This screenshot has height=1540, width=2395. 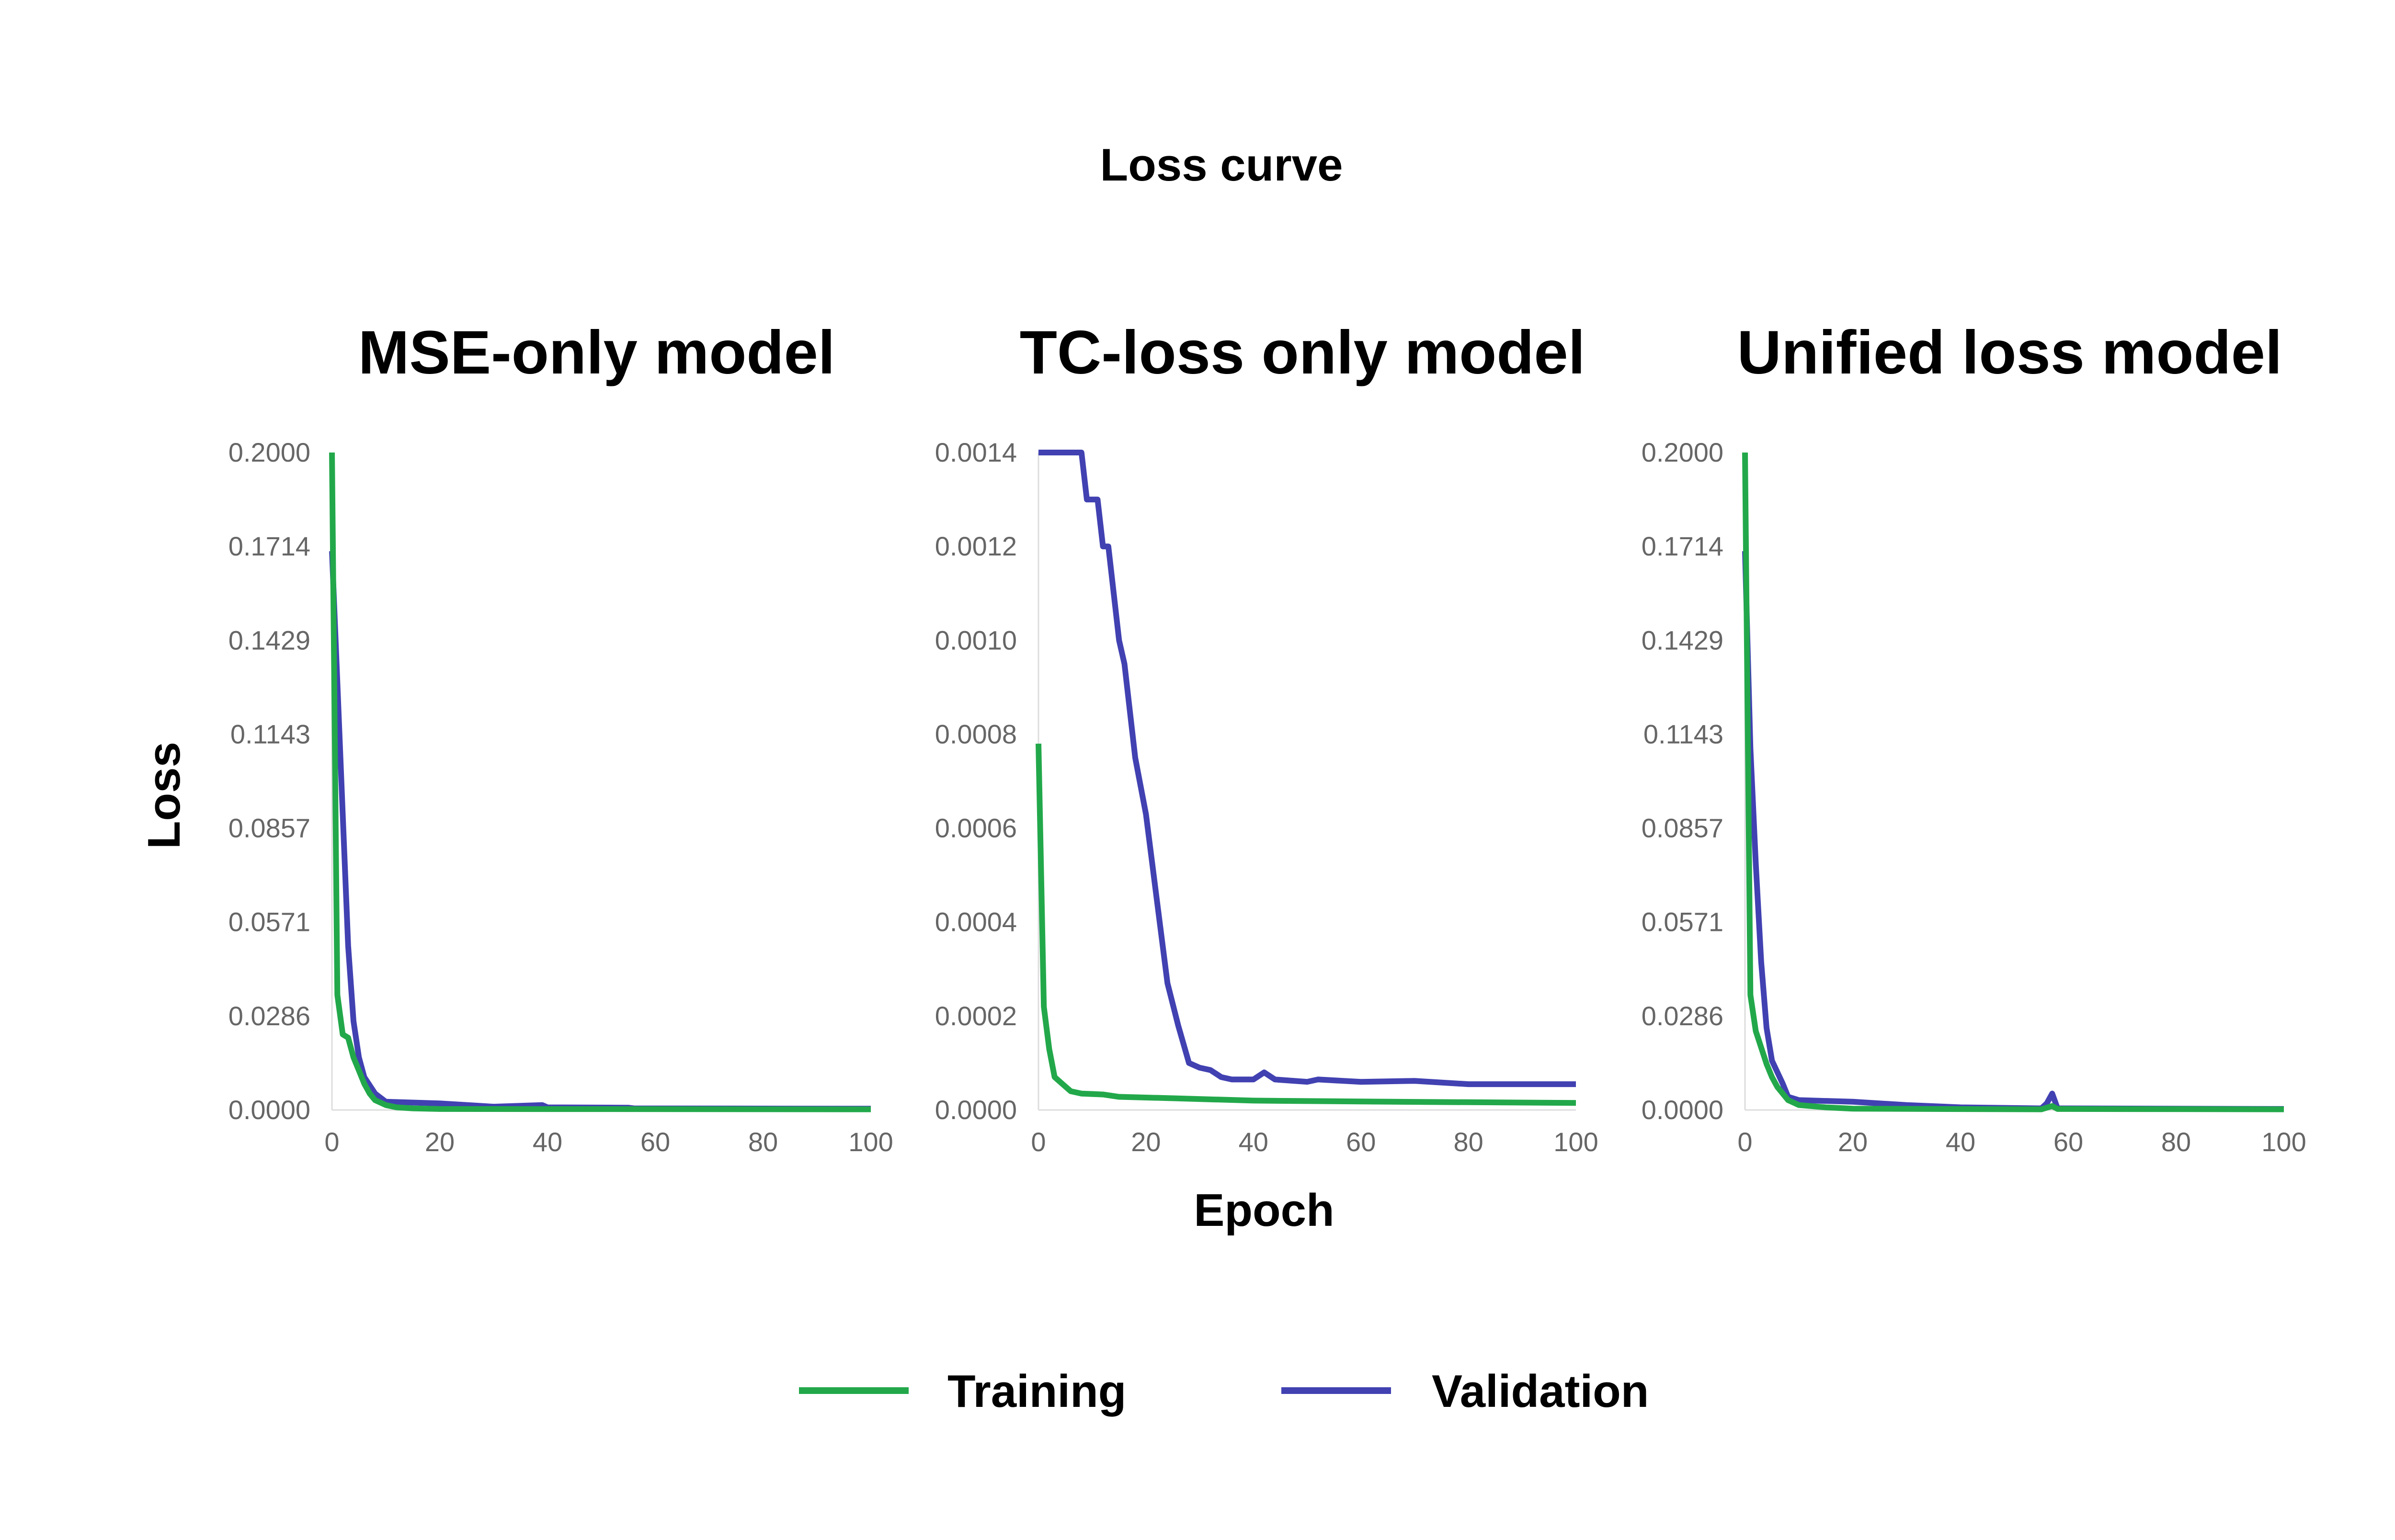 I want to click on y-tick-label: 0.0014, so click(x=976, y=452).